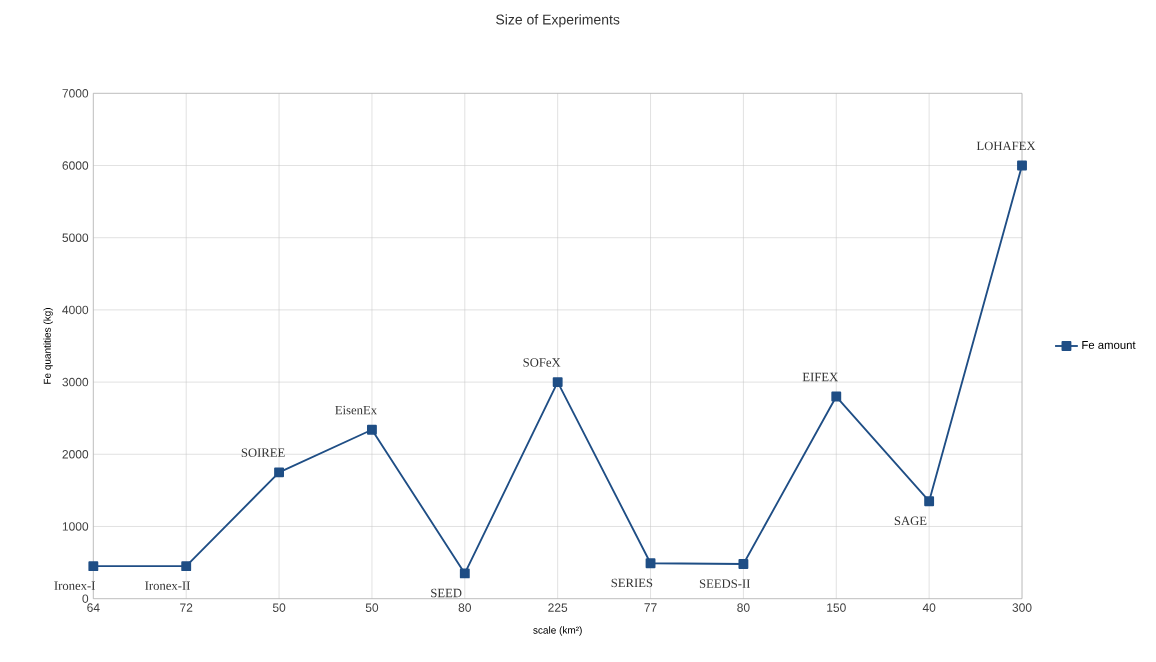 The image size is (1156, 662). I want to click on annotation: SOIREE, so click(263, 452).